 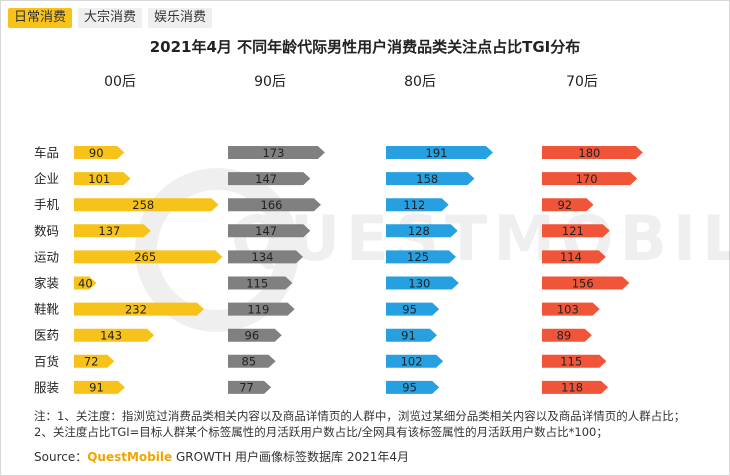 I want to click on bar-70后-百货, so click(x=574, y=361).